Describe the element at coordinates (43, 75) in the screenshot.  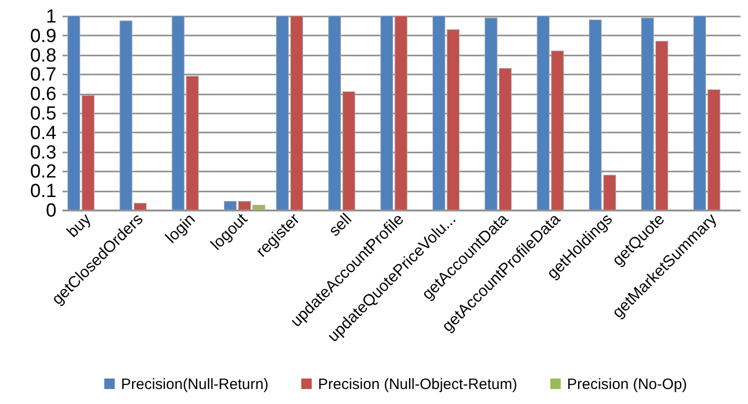
I see `y-tick-label: 0.7` at that location.